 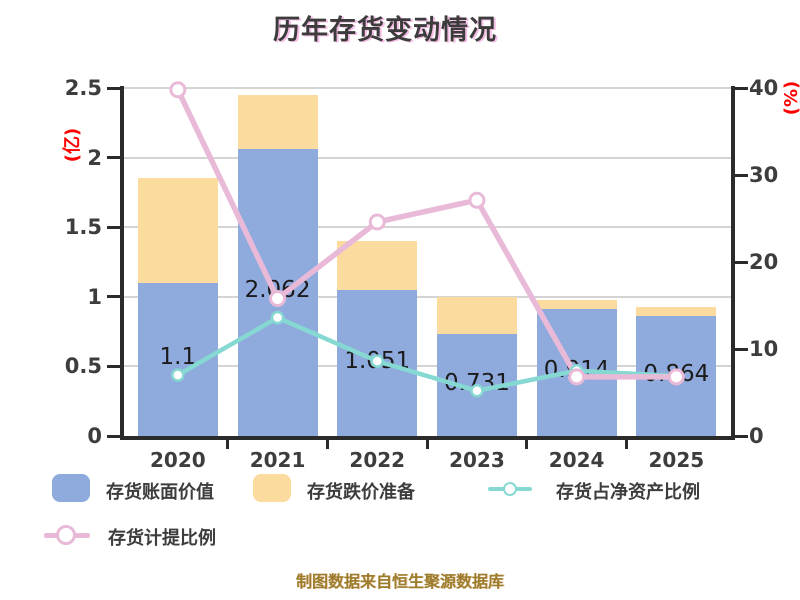 I want to click on bar-value-label: 0.731, so click(x=477, y=383).